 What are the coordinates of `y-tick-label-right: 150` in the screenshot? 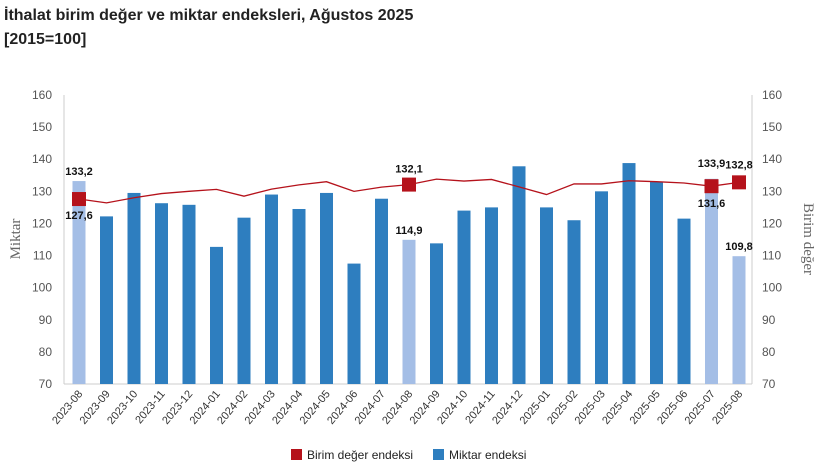 It's located at (772, 127).